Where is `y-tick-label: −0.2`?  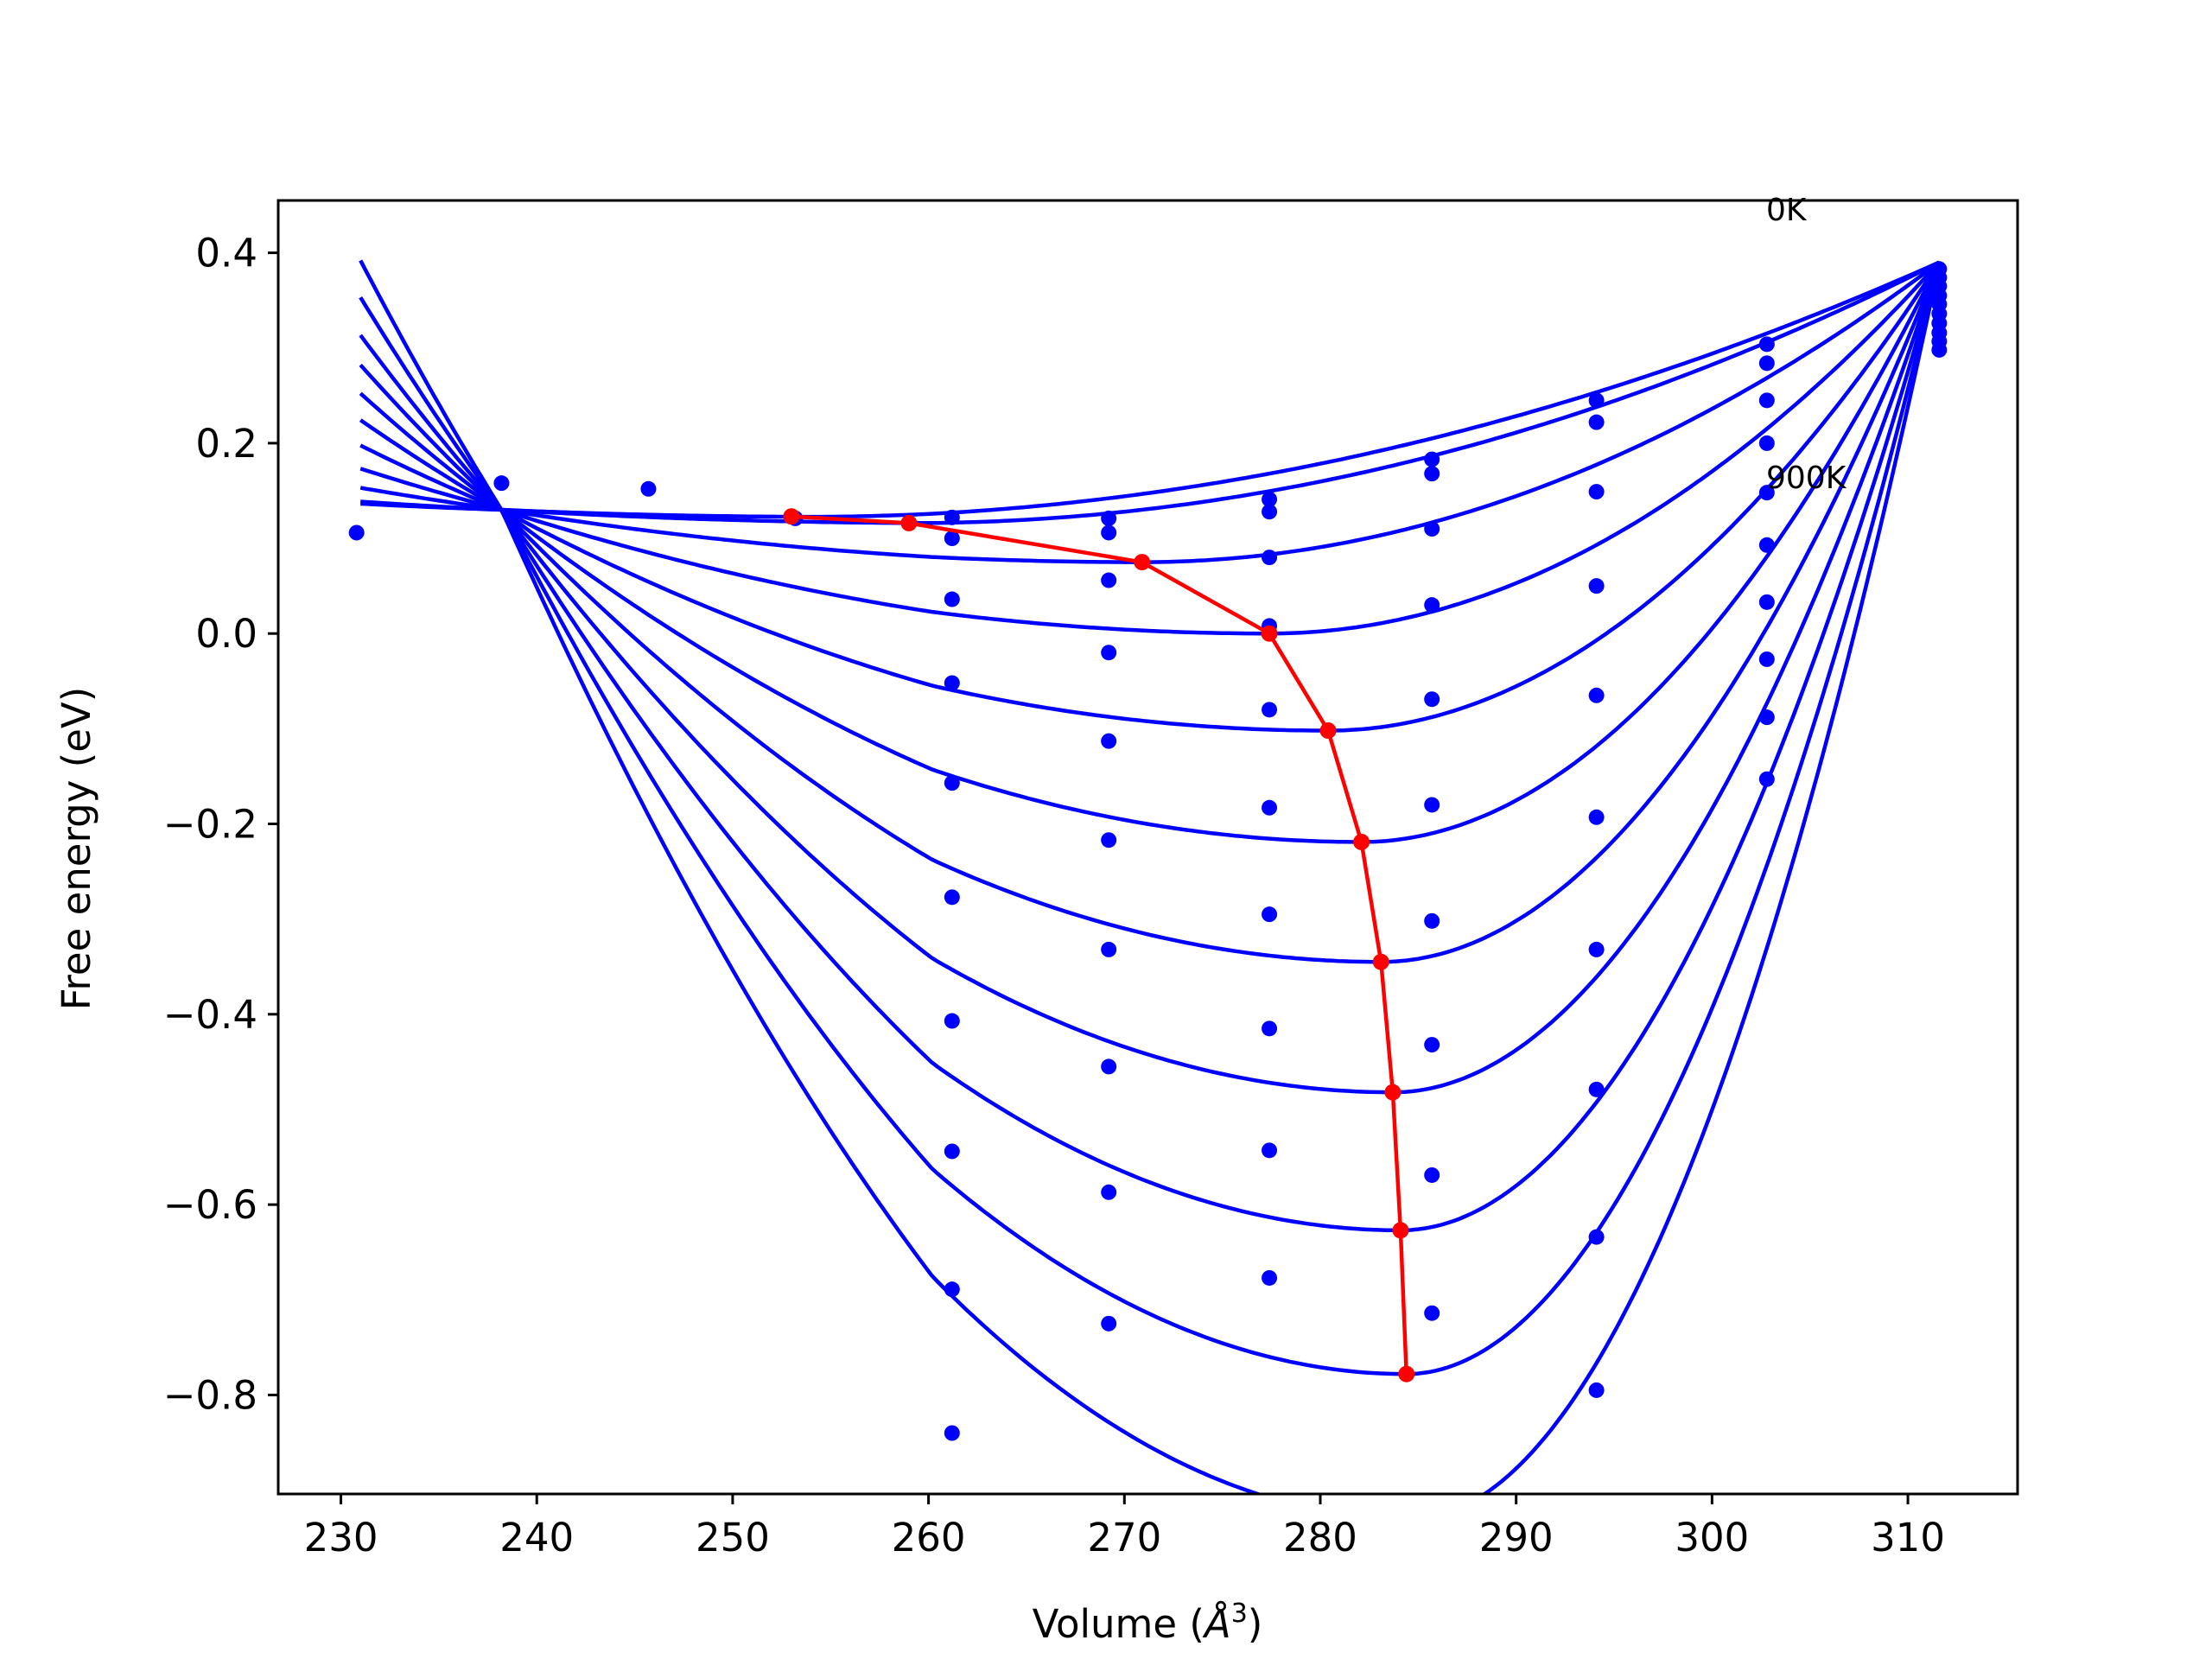 y-tick-label: −0.2 is located at coordinates (210, 825).